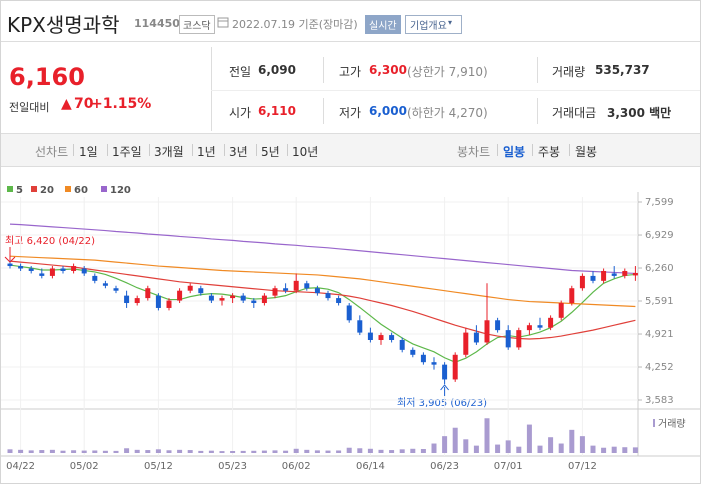 Image resolution: width=701 pixels, height=484 pixels. I want to click on quote-label: 고가, so click(350, 72).